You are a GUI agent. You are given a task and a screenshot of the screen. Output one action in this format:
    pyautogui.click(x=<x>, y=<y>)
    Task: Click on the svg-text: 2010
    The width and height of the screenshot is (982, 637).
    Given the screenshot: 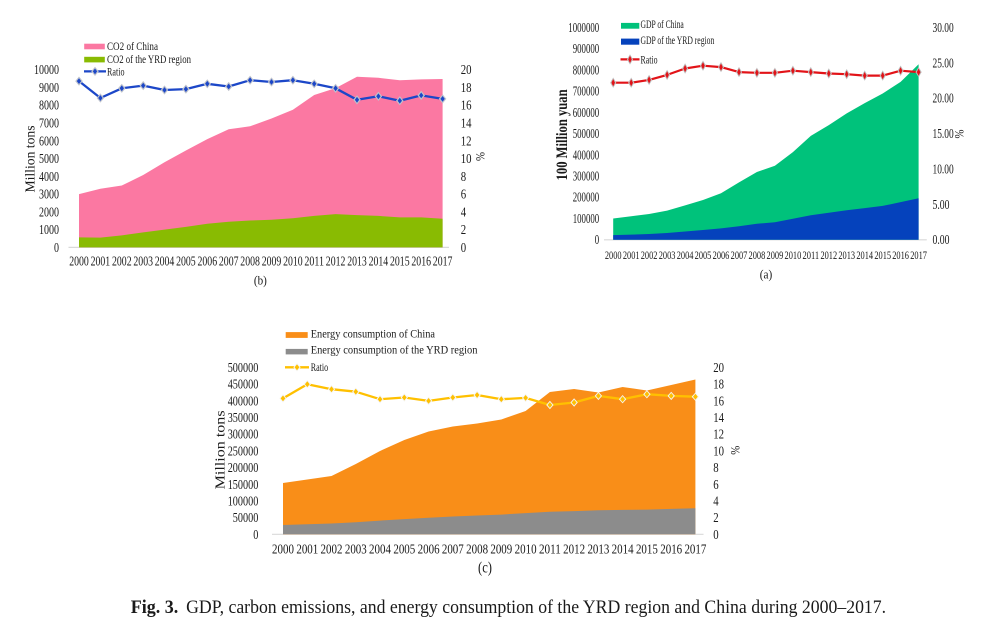 What is the action you would take?
    pyautogui.click(x=526, y=549)
    